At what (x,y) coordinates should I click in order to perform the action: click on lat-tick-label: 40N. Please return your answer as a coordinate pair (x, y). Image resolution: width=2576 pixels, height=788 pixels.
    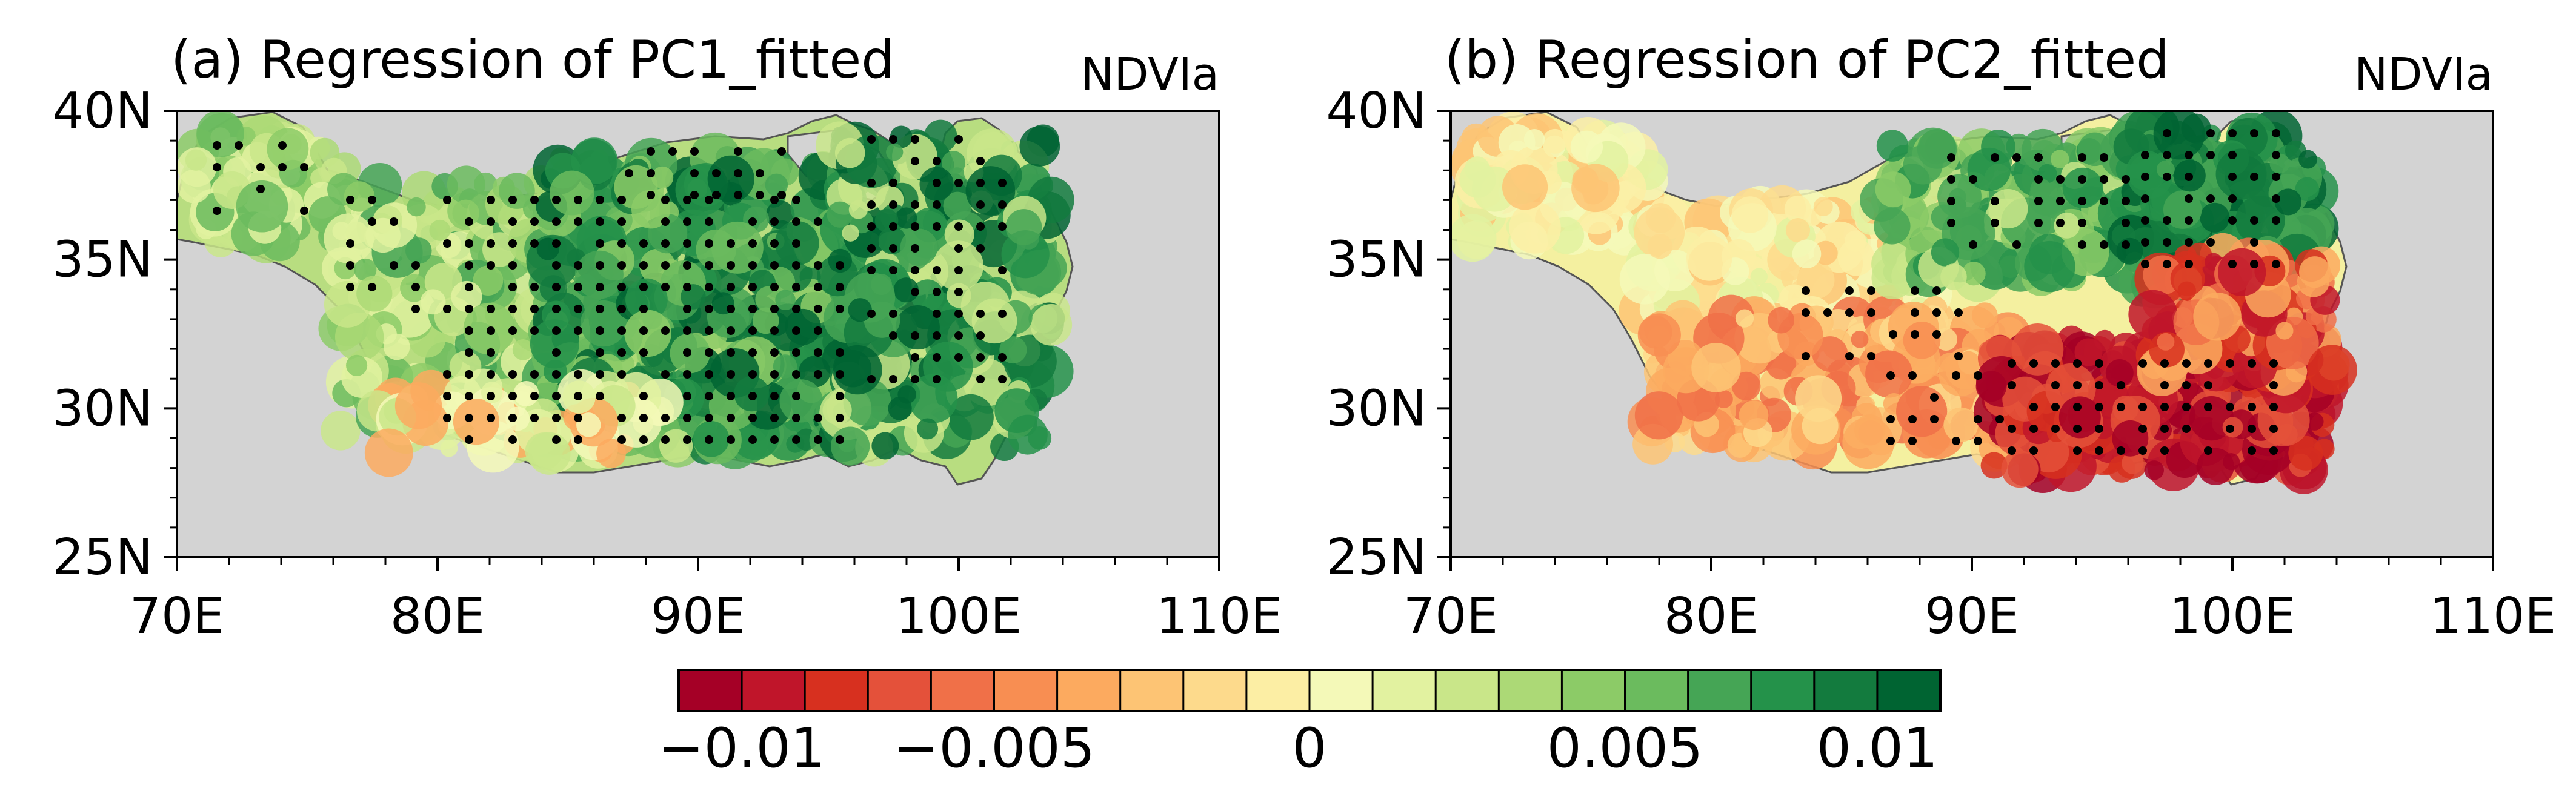
    Looking at the image, I should click on (102, 111).